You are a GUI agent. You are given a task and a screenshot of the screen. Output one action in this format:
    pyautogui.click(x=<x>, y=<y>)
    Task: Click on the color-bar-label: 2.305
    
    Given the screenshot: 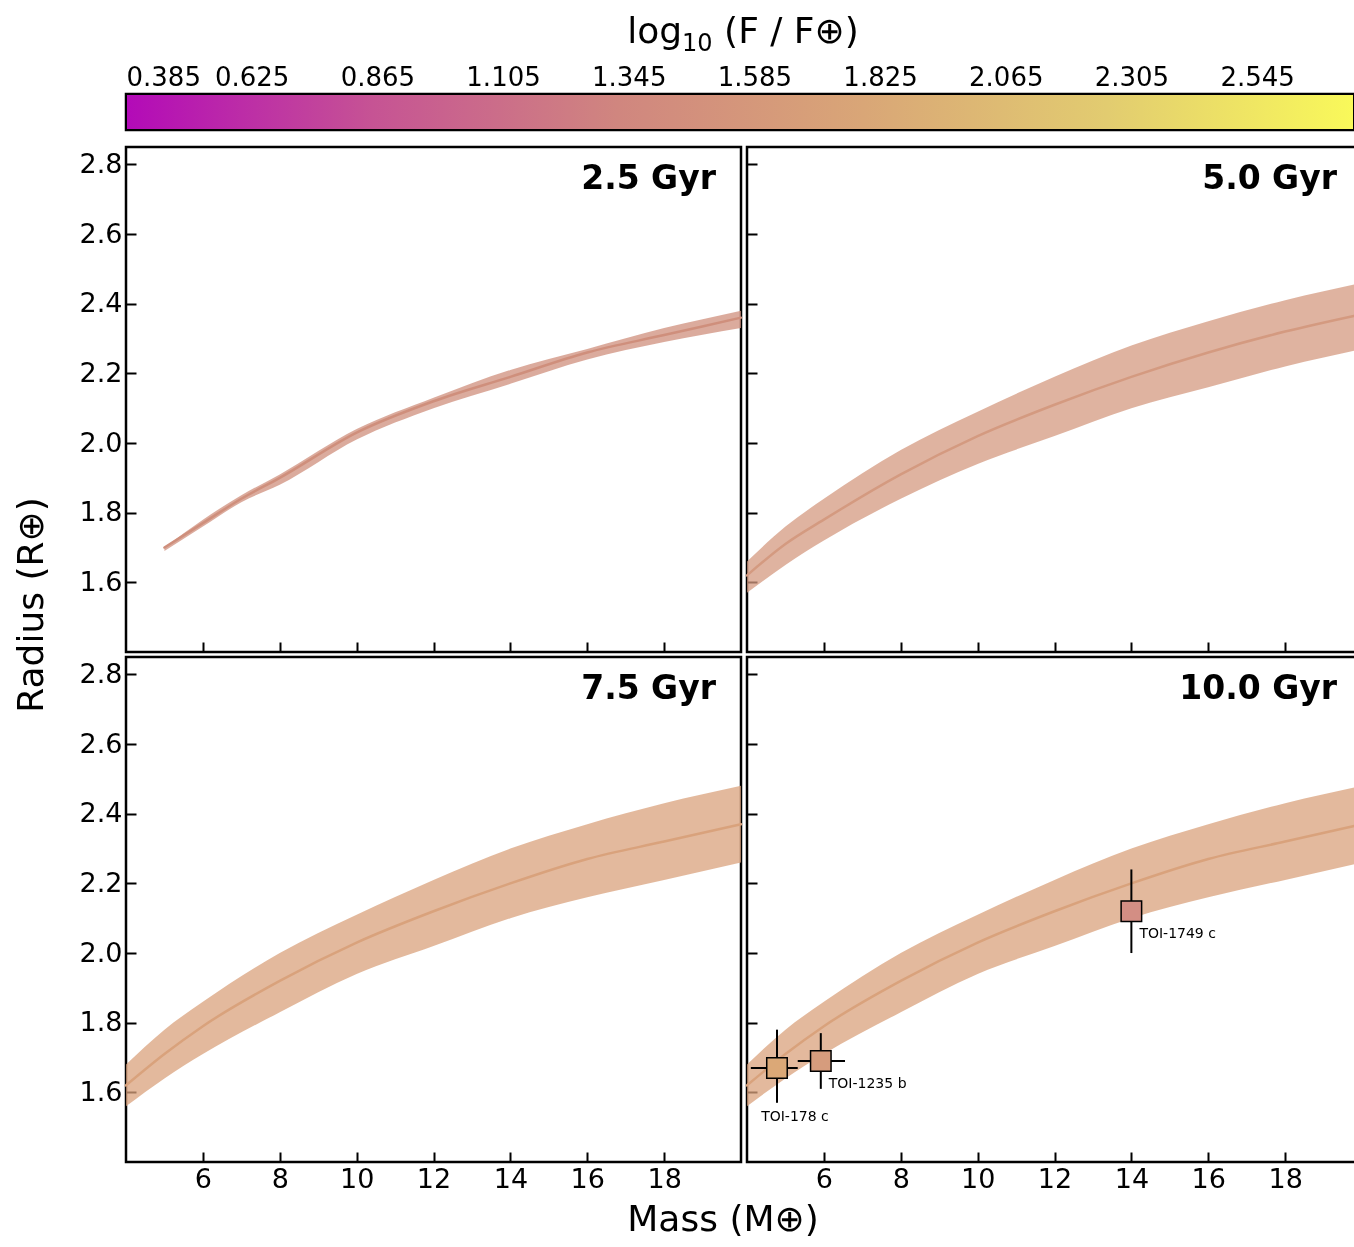 What is the action you would take?
    pyautogui.click(x=1132, y=76)
    